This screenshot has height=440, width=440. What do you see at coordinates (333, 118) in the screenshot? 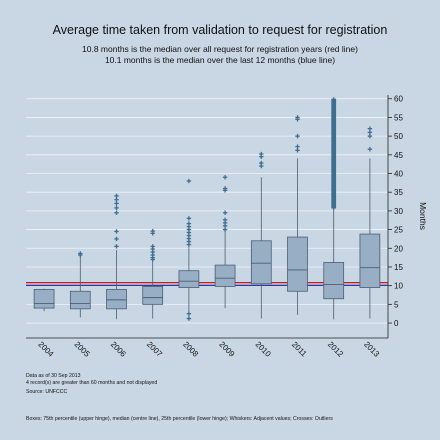
I see `outlier-2012-54.8` at bounding box center [333, 118].